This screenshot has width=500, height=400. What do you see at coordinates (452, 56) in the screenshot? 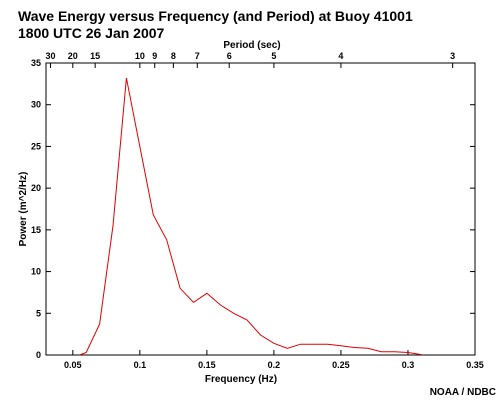
I see `period-tick-label: 3` at bounding box center [452, 56].